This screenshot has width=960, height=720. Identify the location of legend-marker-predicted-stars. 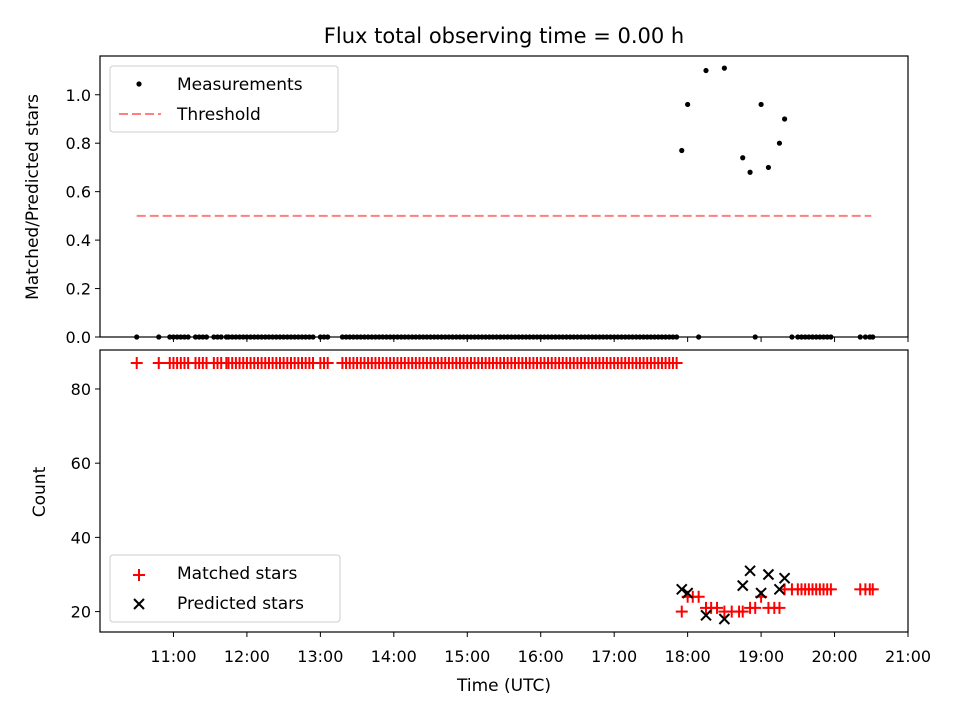
(139, 604).